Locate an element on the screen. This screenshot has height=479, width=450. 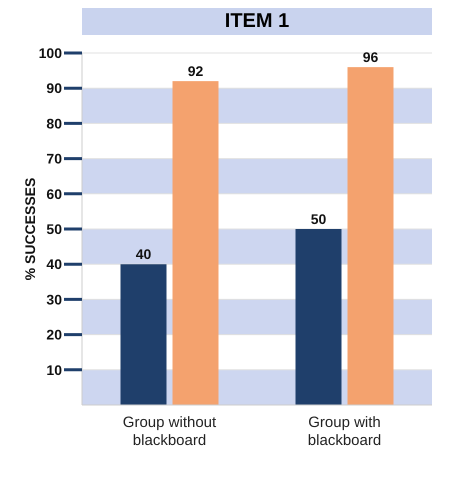
x-tick-label: Group without blackboard is located at coordinates (170, 431).